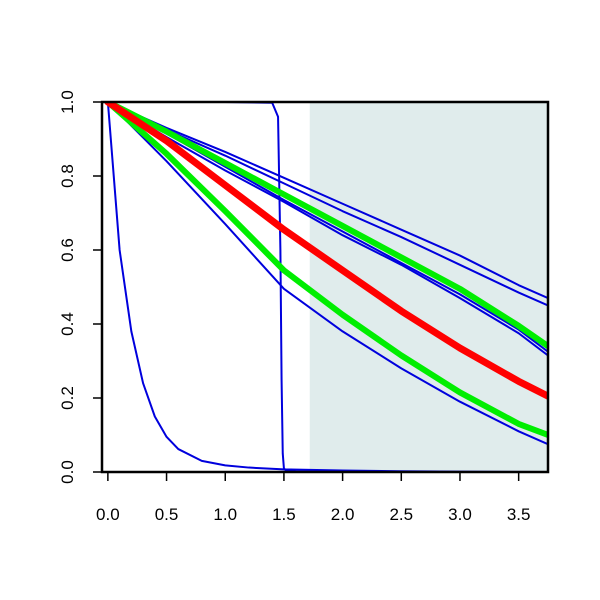  What do you see at coordinates (519, 514) in the screenshot?
I see `x-tick-label-7: 3.5` at bounding box center [519, 514].